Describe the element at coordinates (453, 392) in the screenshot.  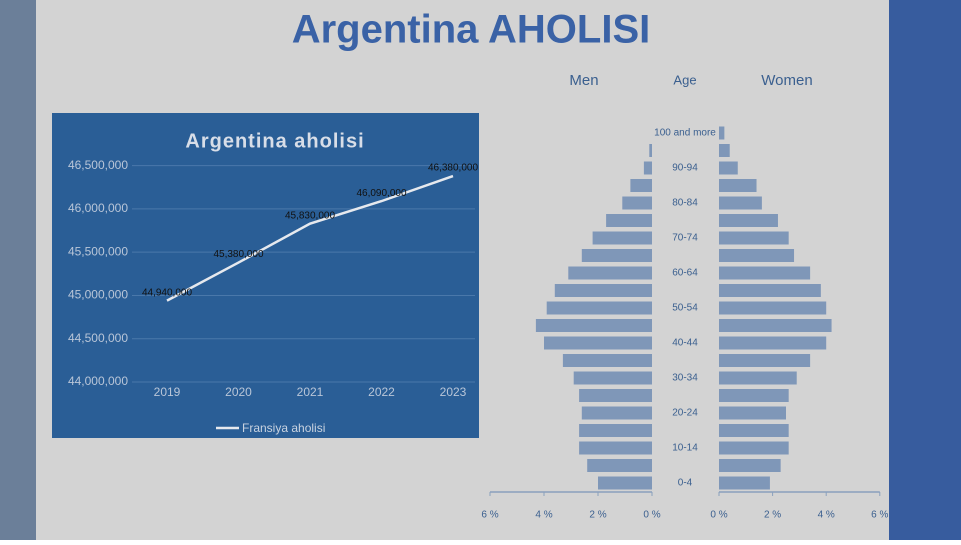
I see `x-tick-label: 2023` at that location.